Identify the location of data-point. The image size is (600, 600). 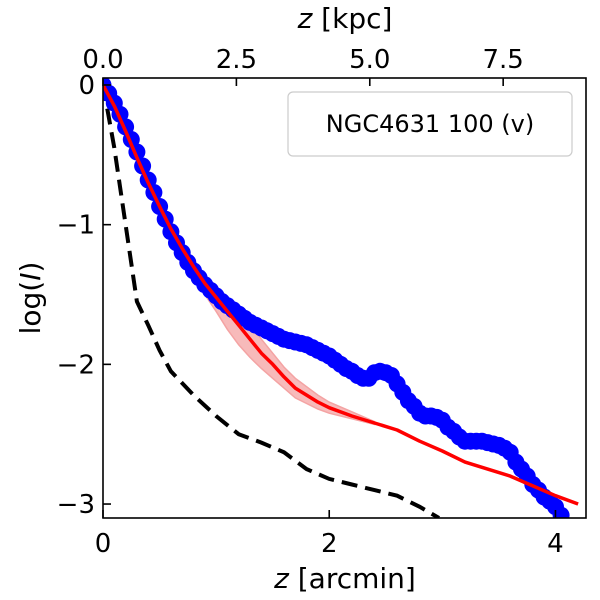
(561, 512).